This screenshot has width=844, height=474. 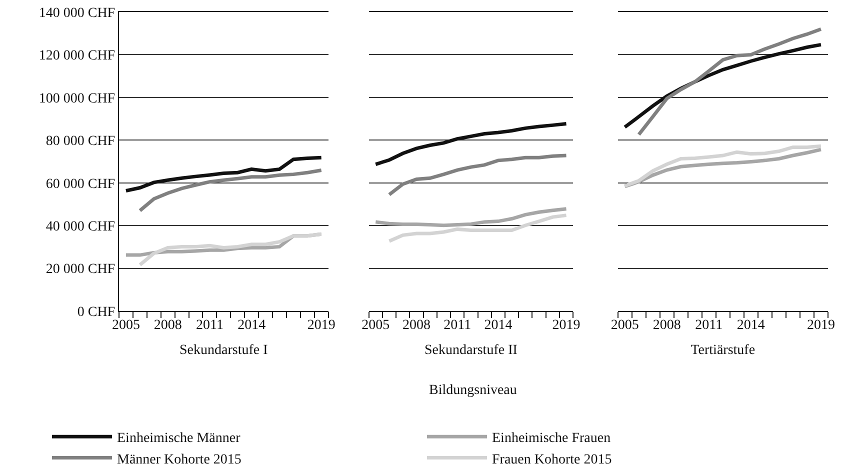 What do you see at coordinates (179, 438) in the screenshot?
I see `legend-label: Einheimische Männer` at bounding box center [179, 438].